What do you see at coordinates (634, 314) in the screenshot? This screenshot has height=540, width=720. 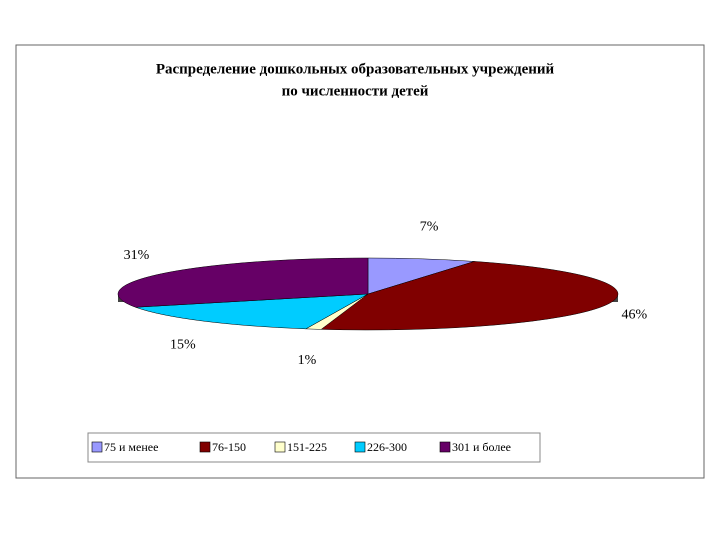 I see `data-label: 46%` at bounding box center [634, 314].